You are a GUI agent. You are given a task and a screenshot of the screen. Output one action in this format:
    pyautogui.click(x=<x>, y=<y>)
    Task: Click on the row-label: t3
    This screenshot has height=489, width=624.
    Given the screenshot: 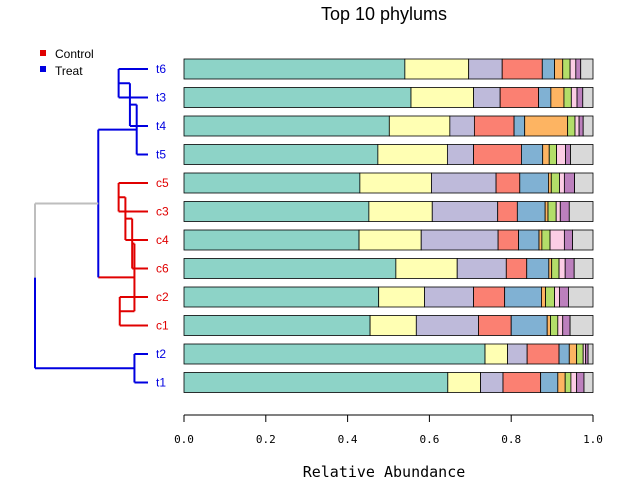 What is the action you would take?
    pyautogui.click(x=161, y=98)
    